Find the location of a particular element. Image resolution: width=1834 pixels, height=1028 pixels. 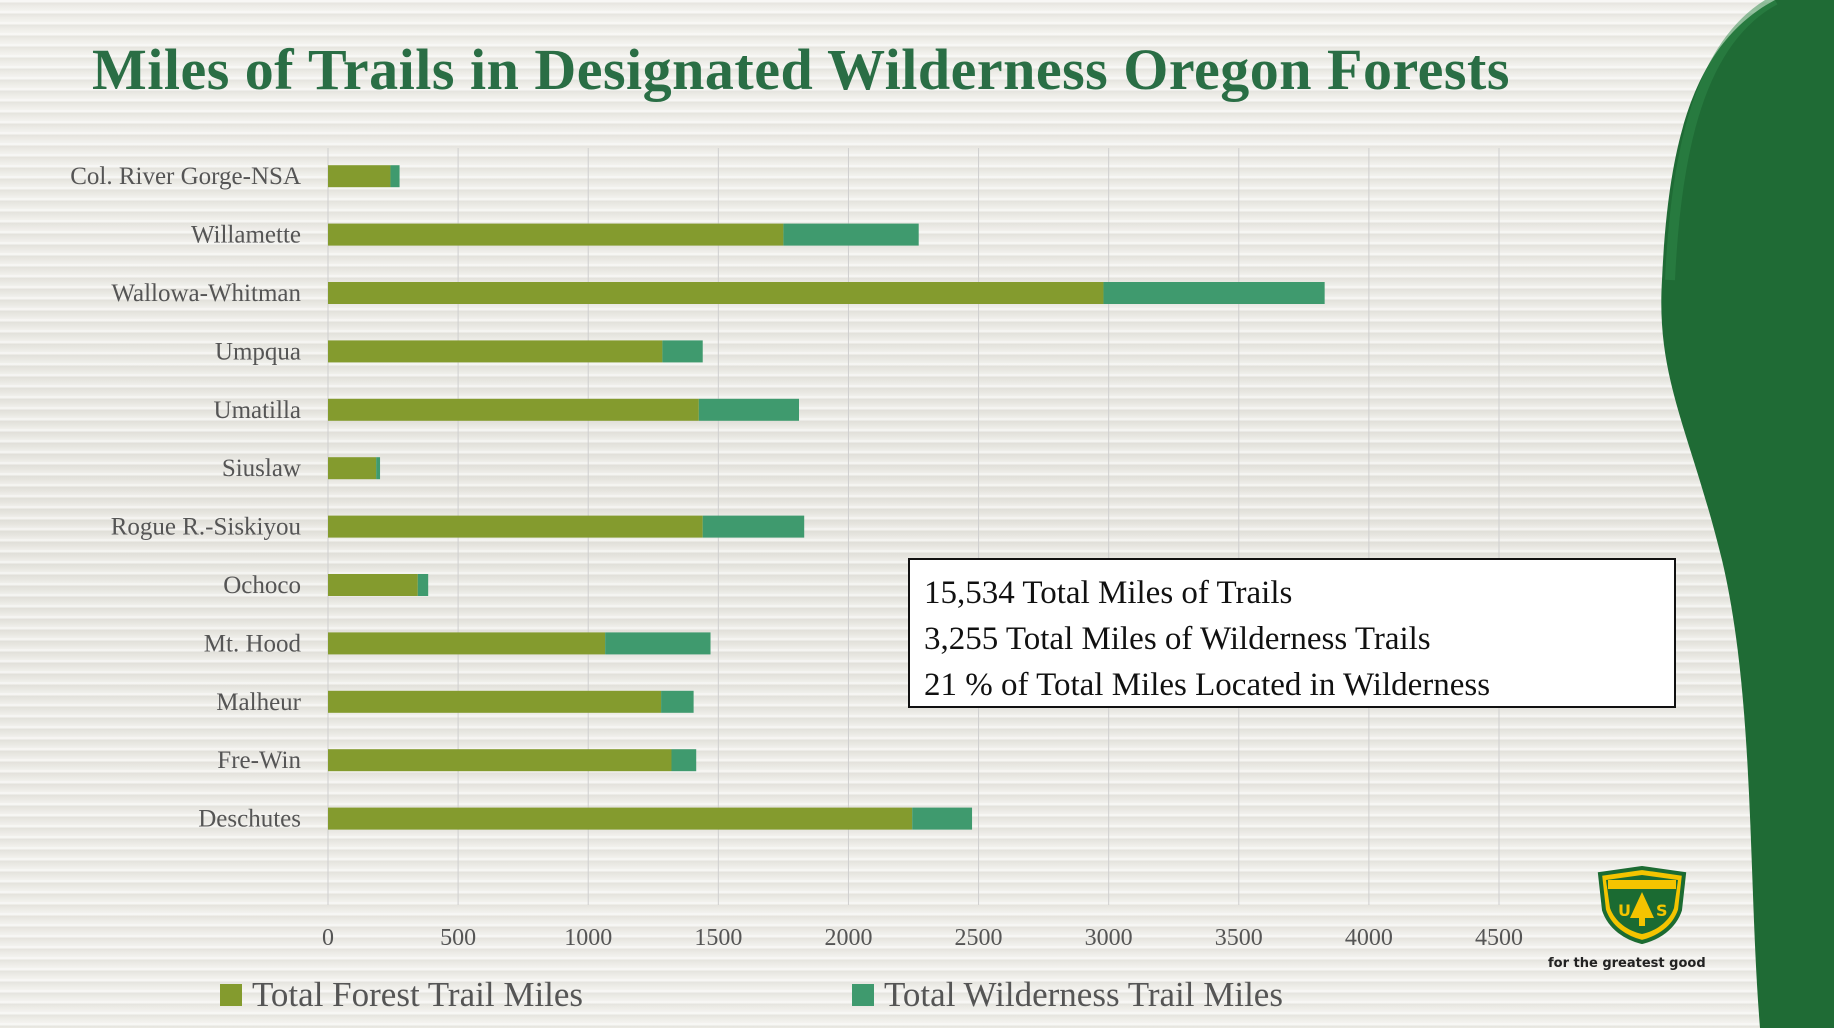

category-label: Deschutes is located at coordinates (249, 819).